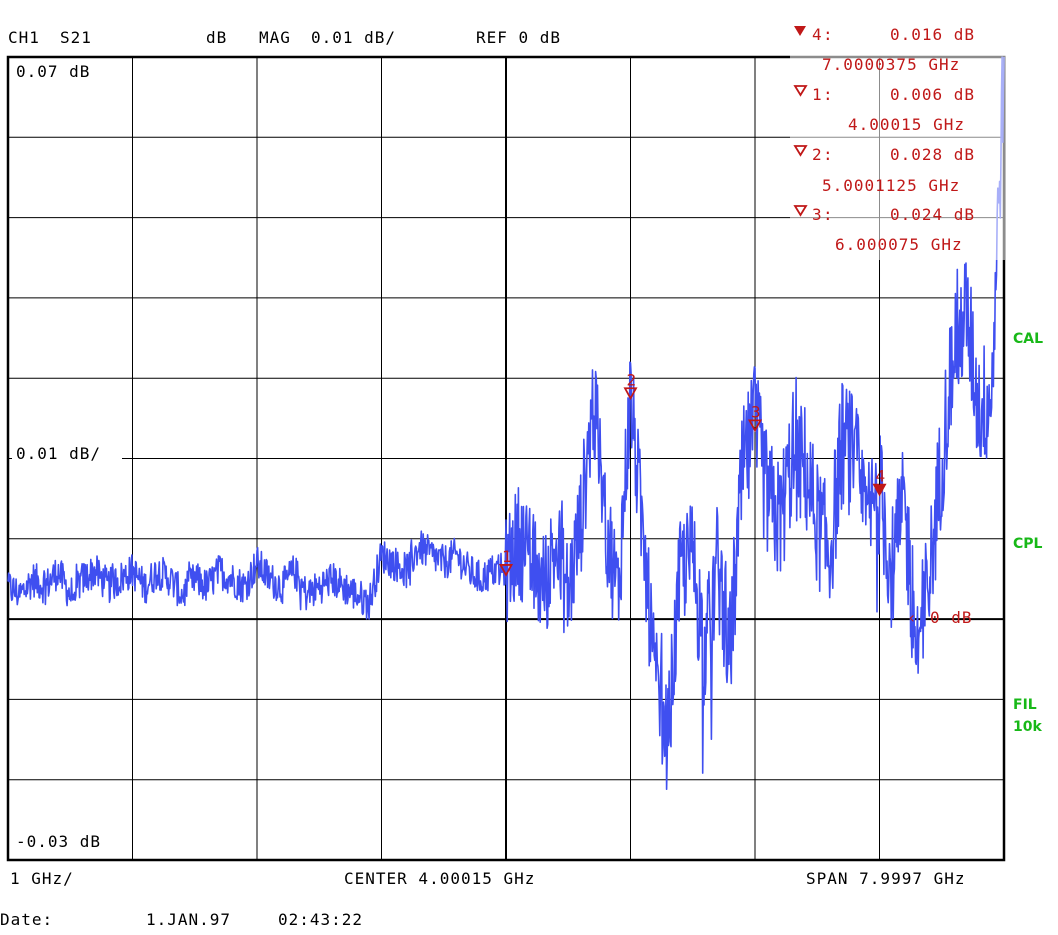 Image resolution: width=1058 pixels, height=935 pixels. What do you see at coordinates (26, 919) in the screenshot?
I see `date-label: Date:` at bounding box center [26, 919].